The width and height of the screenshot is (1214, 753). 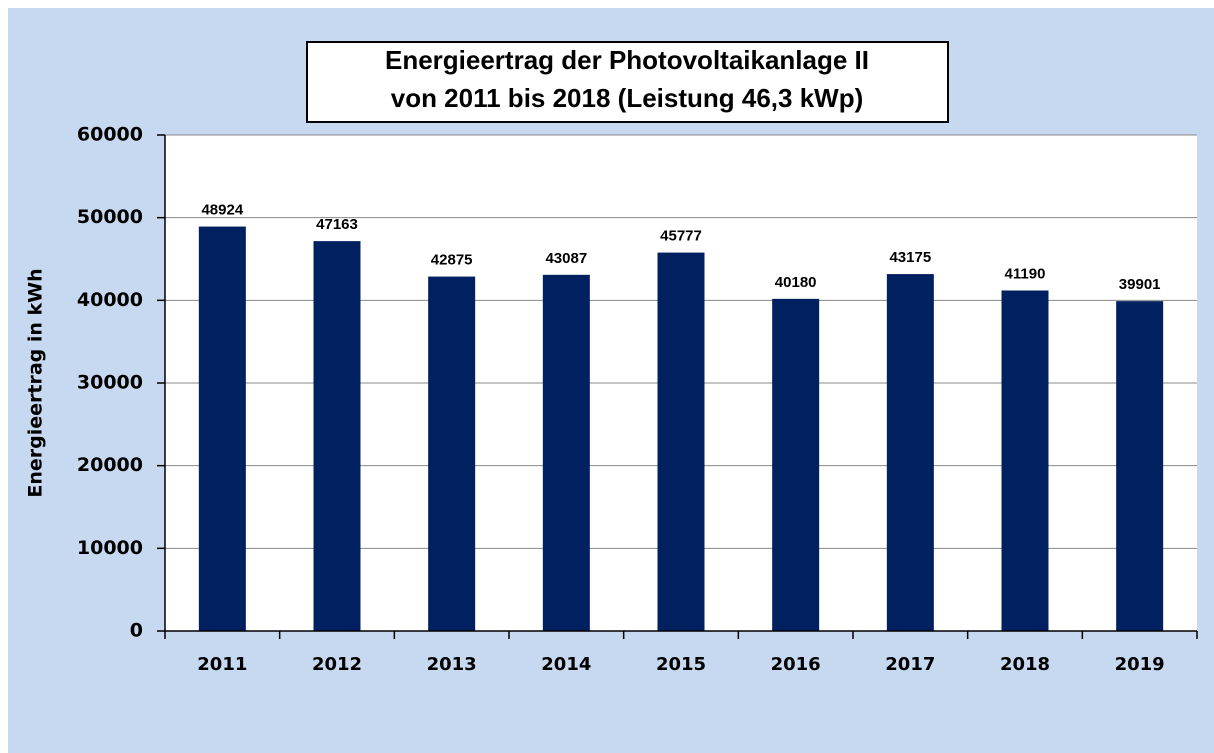 I want to click on value-label: 43087, so click(x=566, y=258).